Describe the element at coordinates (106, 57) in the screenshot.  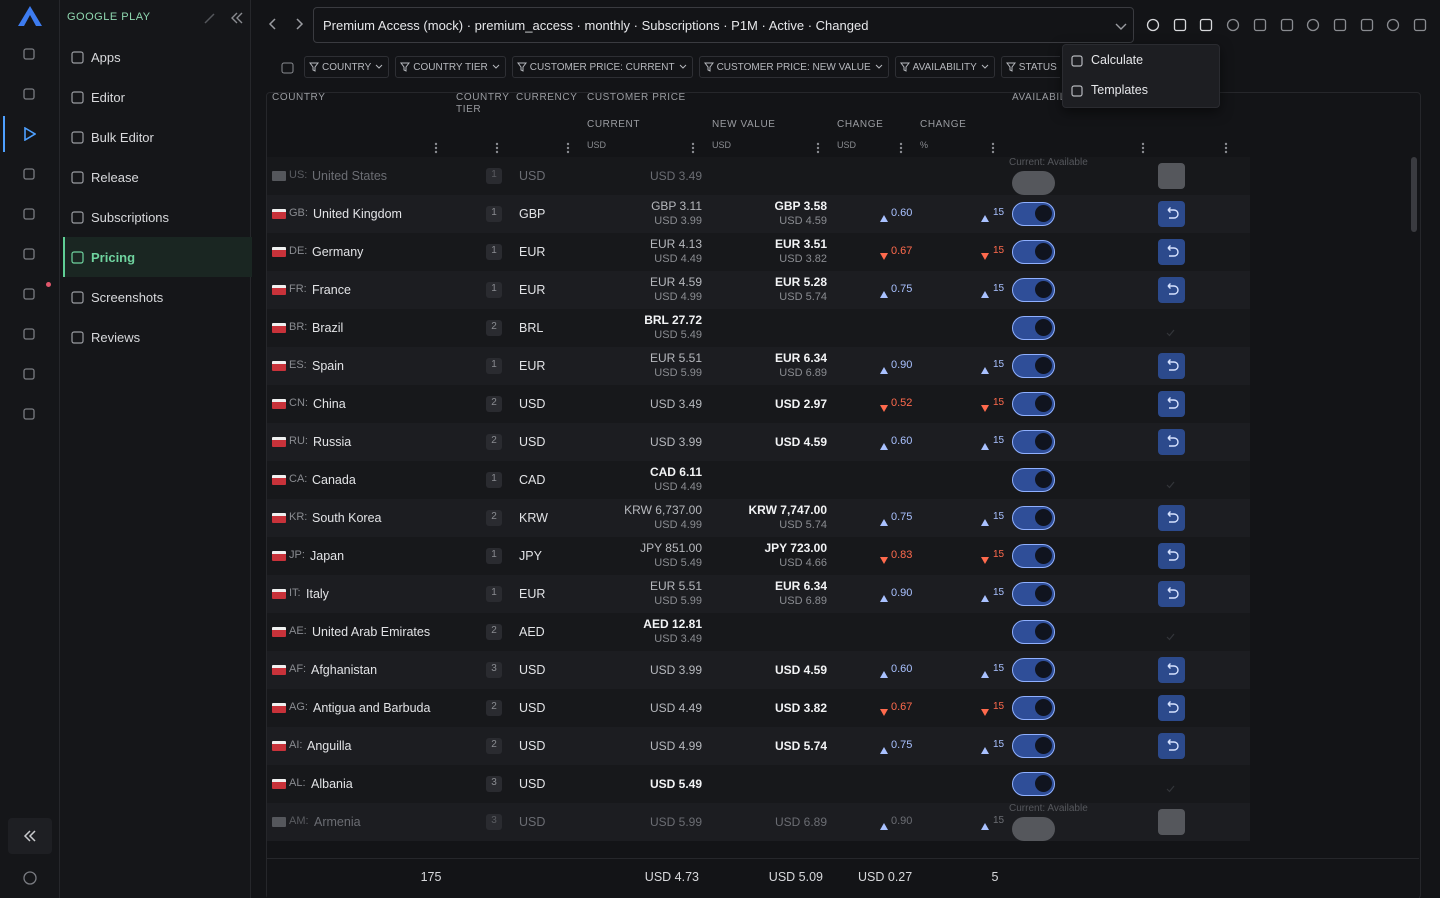
I see `nav-item: Apps` at that location.